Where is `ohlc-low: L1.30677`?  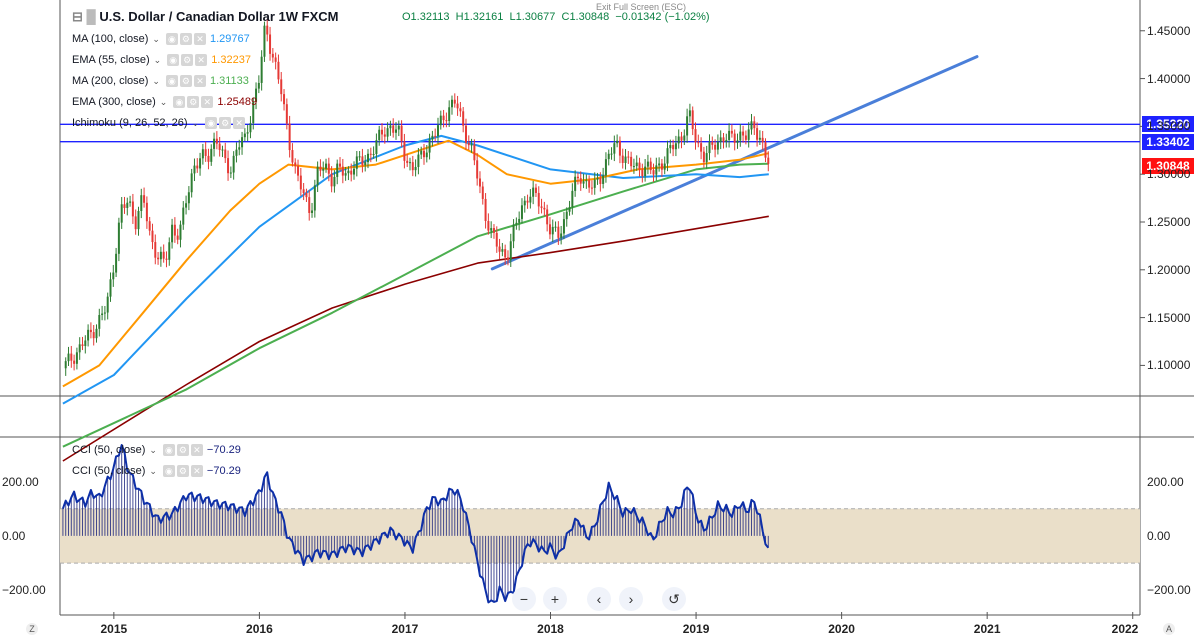
ohlc-low: L1.30677 is located at coordinates (532, 17).